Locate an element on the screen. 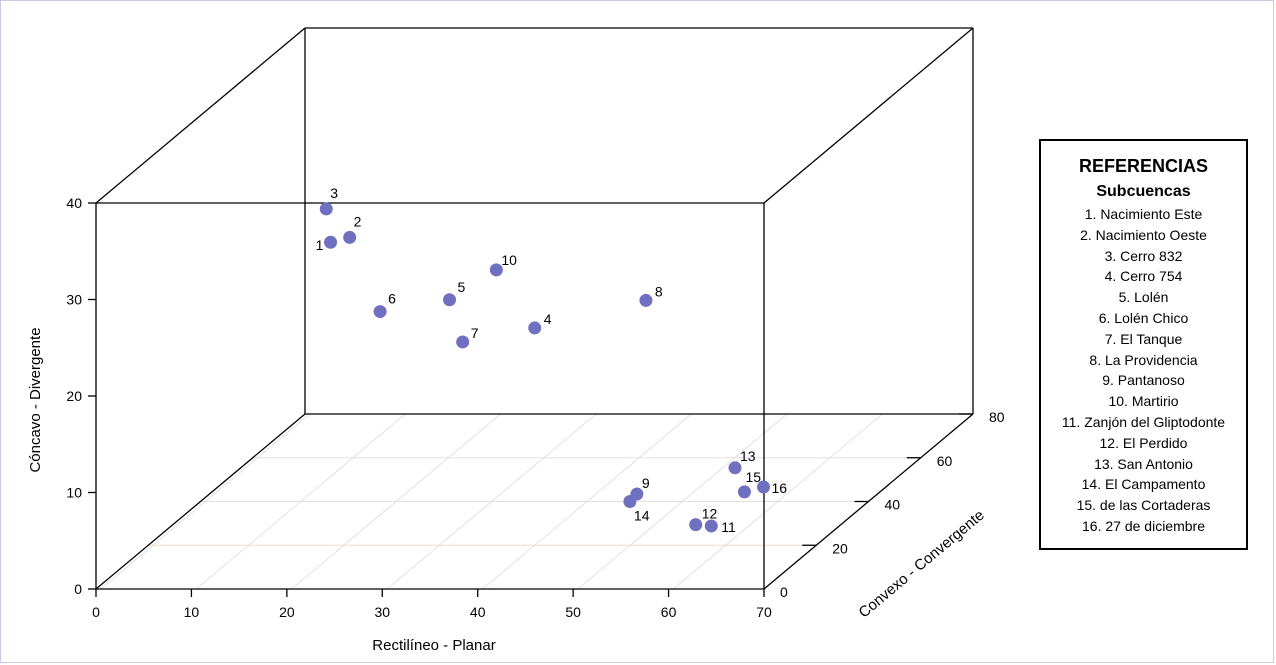 This screenshot has width=1276, height=665. data-point-label: 3 is located at coordinates (334, 193).